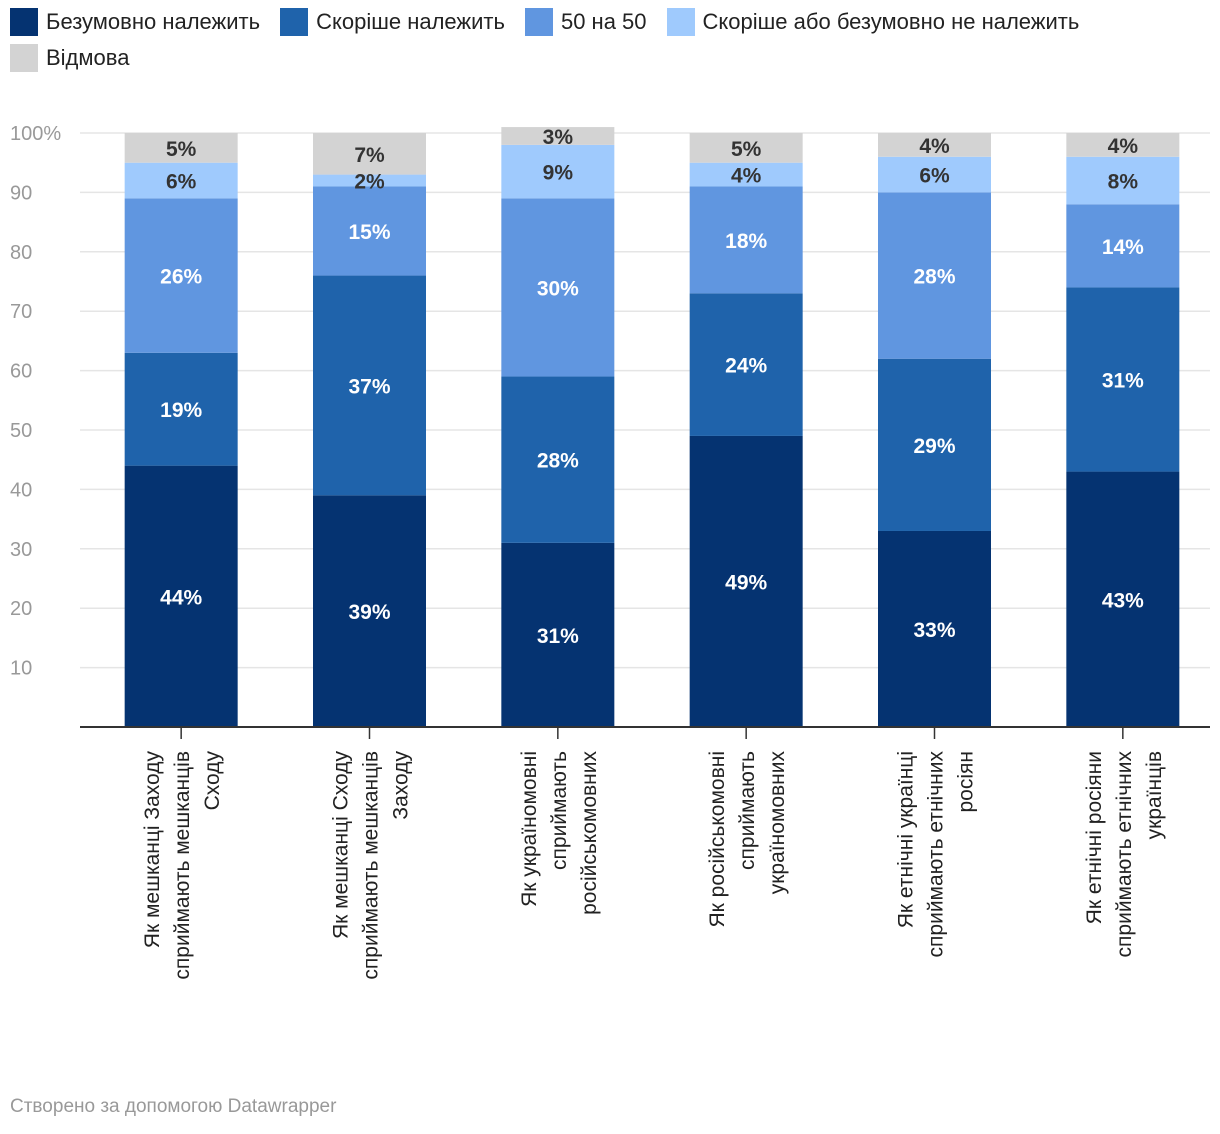 The width and height of the screenshot is (1220, 1134). Describe the element at coordinates (1094, 837) in the screenshot. I see `category-label-line: Як етнічні росіяни` at that location.